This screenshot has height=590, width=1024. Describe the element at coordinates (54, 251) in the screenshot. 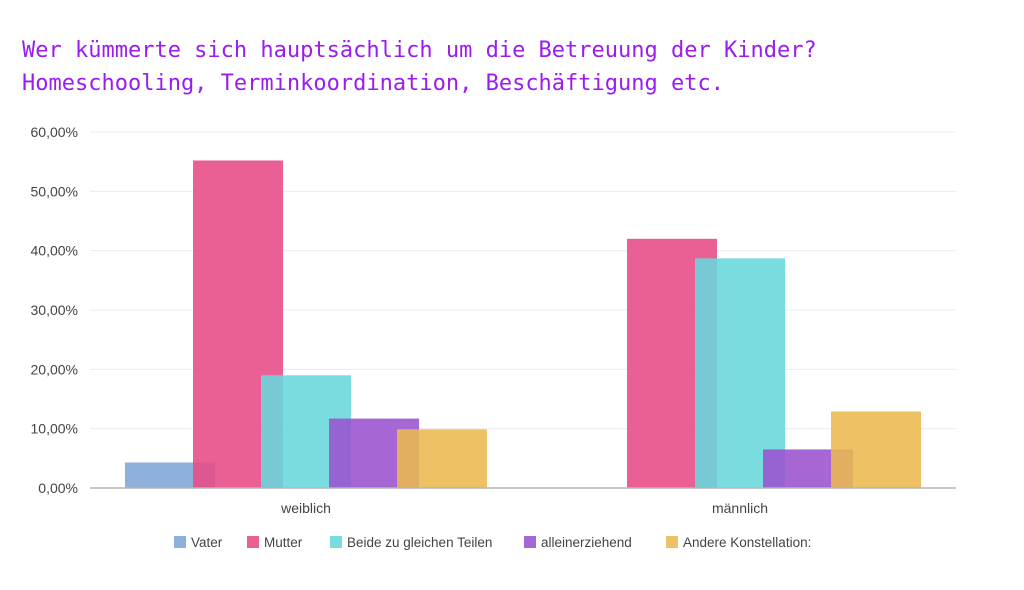

I see `y-tick-label: 40,00%` at that location.